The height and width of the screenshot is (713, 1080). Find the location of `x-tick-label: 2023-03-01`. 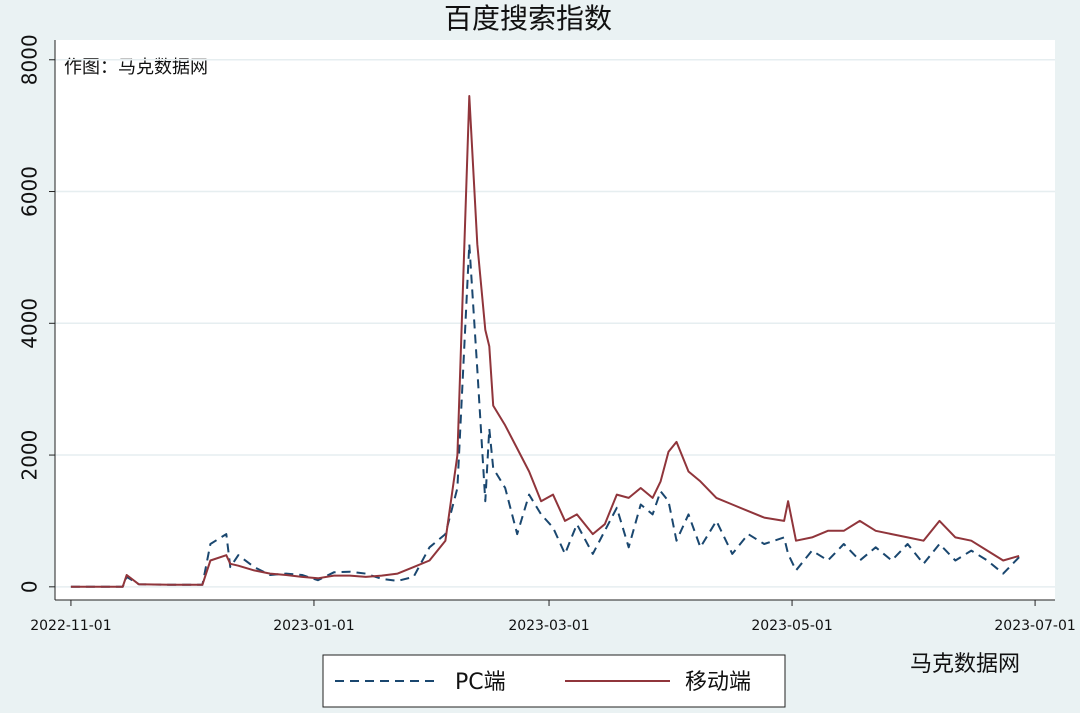

x-tick-label: 2023-03-01 is located at coordinates (548, 626).